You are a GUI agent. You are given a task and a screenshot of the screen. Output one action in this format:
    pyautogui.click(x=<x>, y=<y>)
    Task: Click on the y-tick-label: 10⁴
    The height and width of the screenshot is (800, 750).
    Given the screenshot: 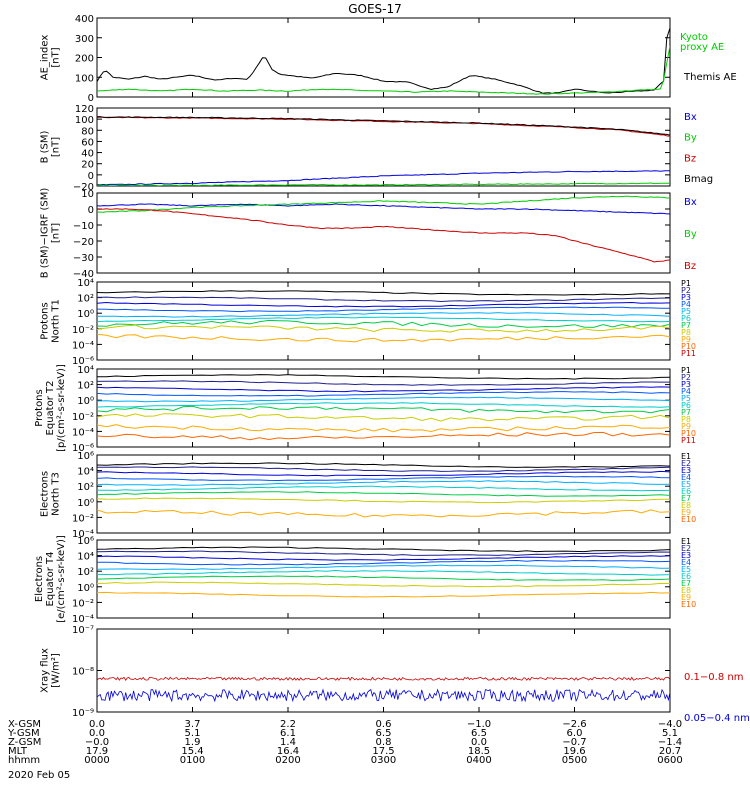 What is the action you would take?
    pyautogui.click(x=85, y=472)
    